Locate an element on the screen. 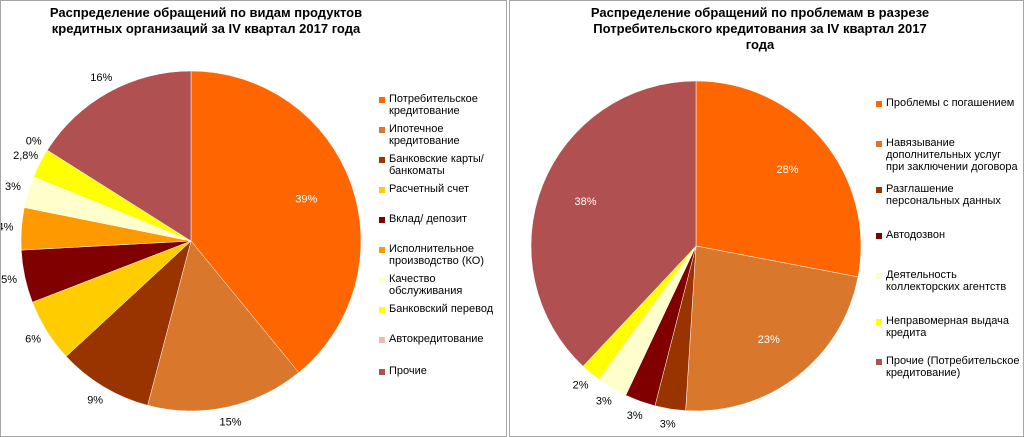 This screenshot has height=437, width=1024. legend-label: Проблемы с погашением is located at coordinates (950, 103).